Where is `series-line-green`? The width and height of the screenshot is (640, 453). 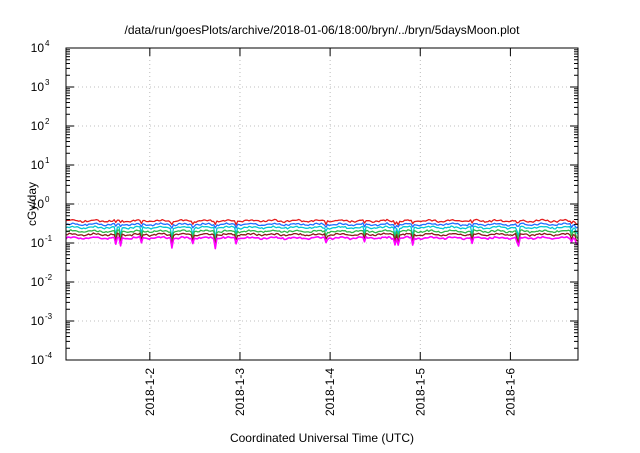 series-line-green is located at coordinates (322, 236).